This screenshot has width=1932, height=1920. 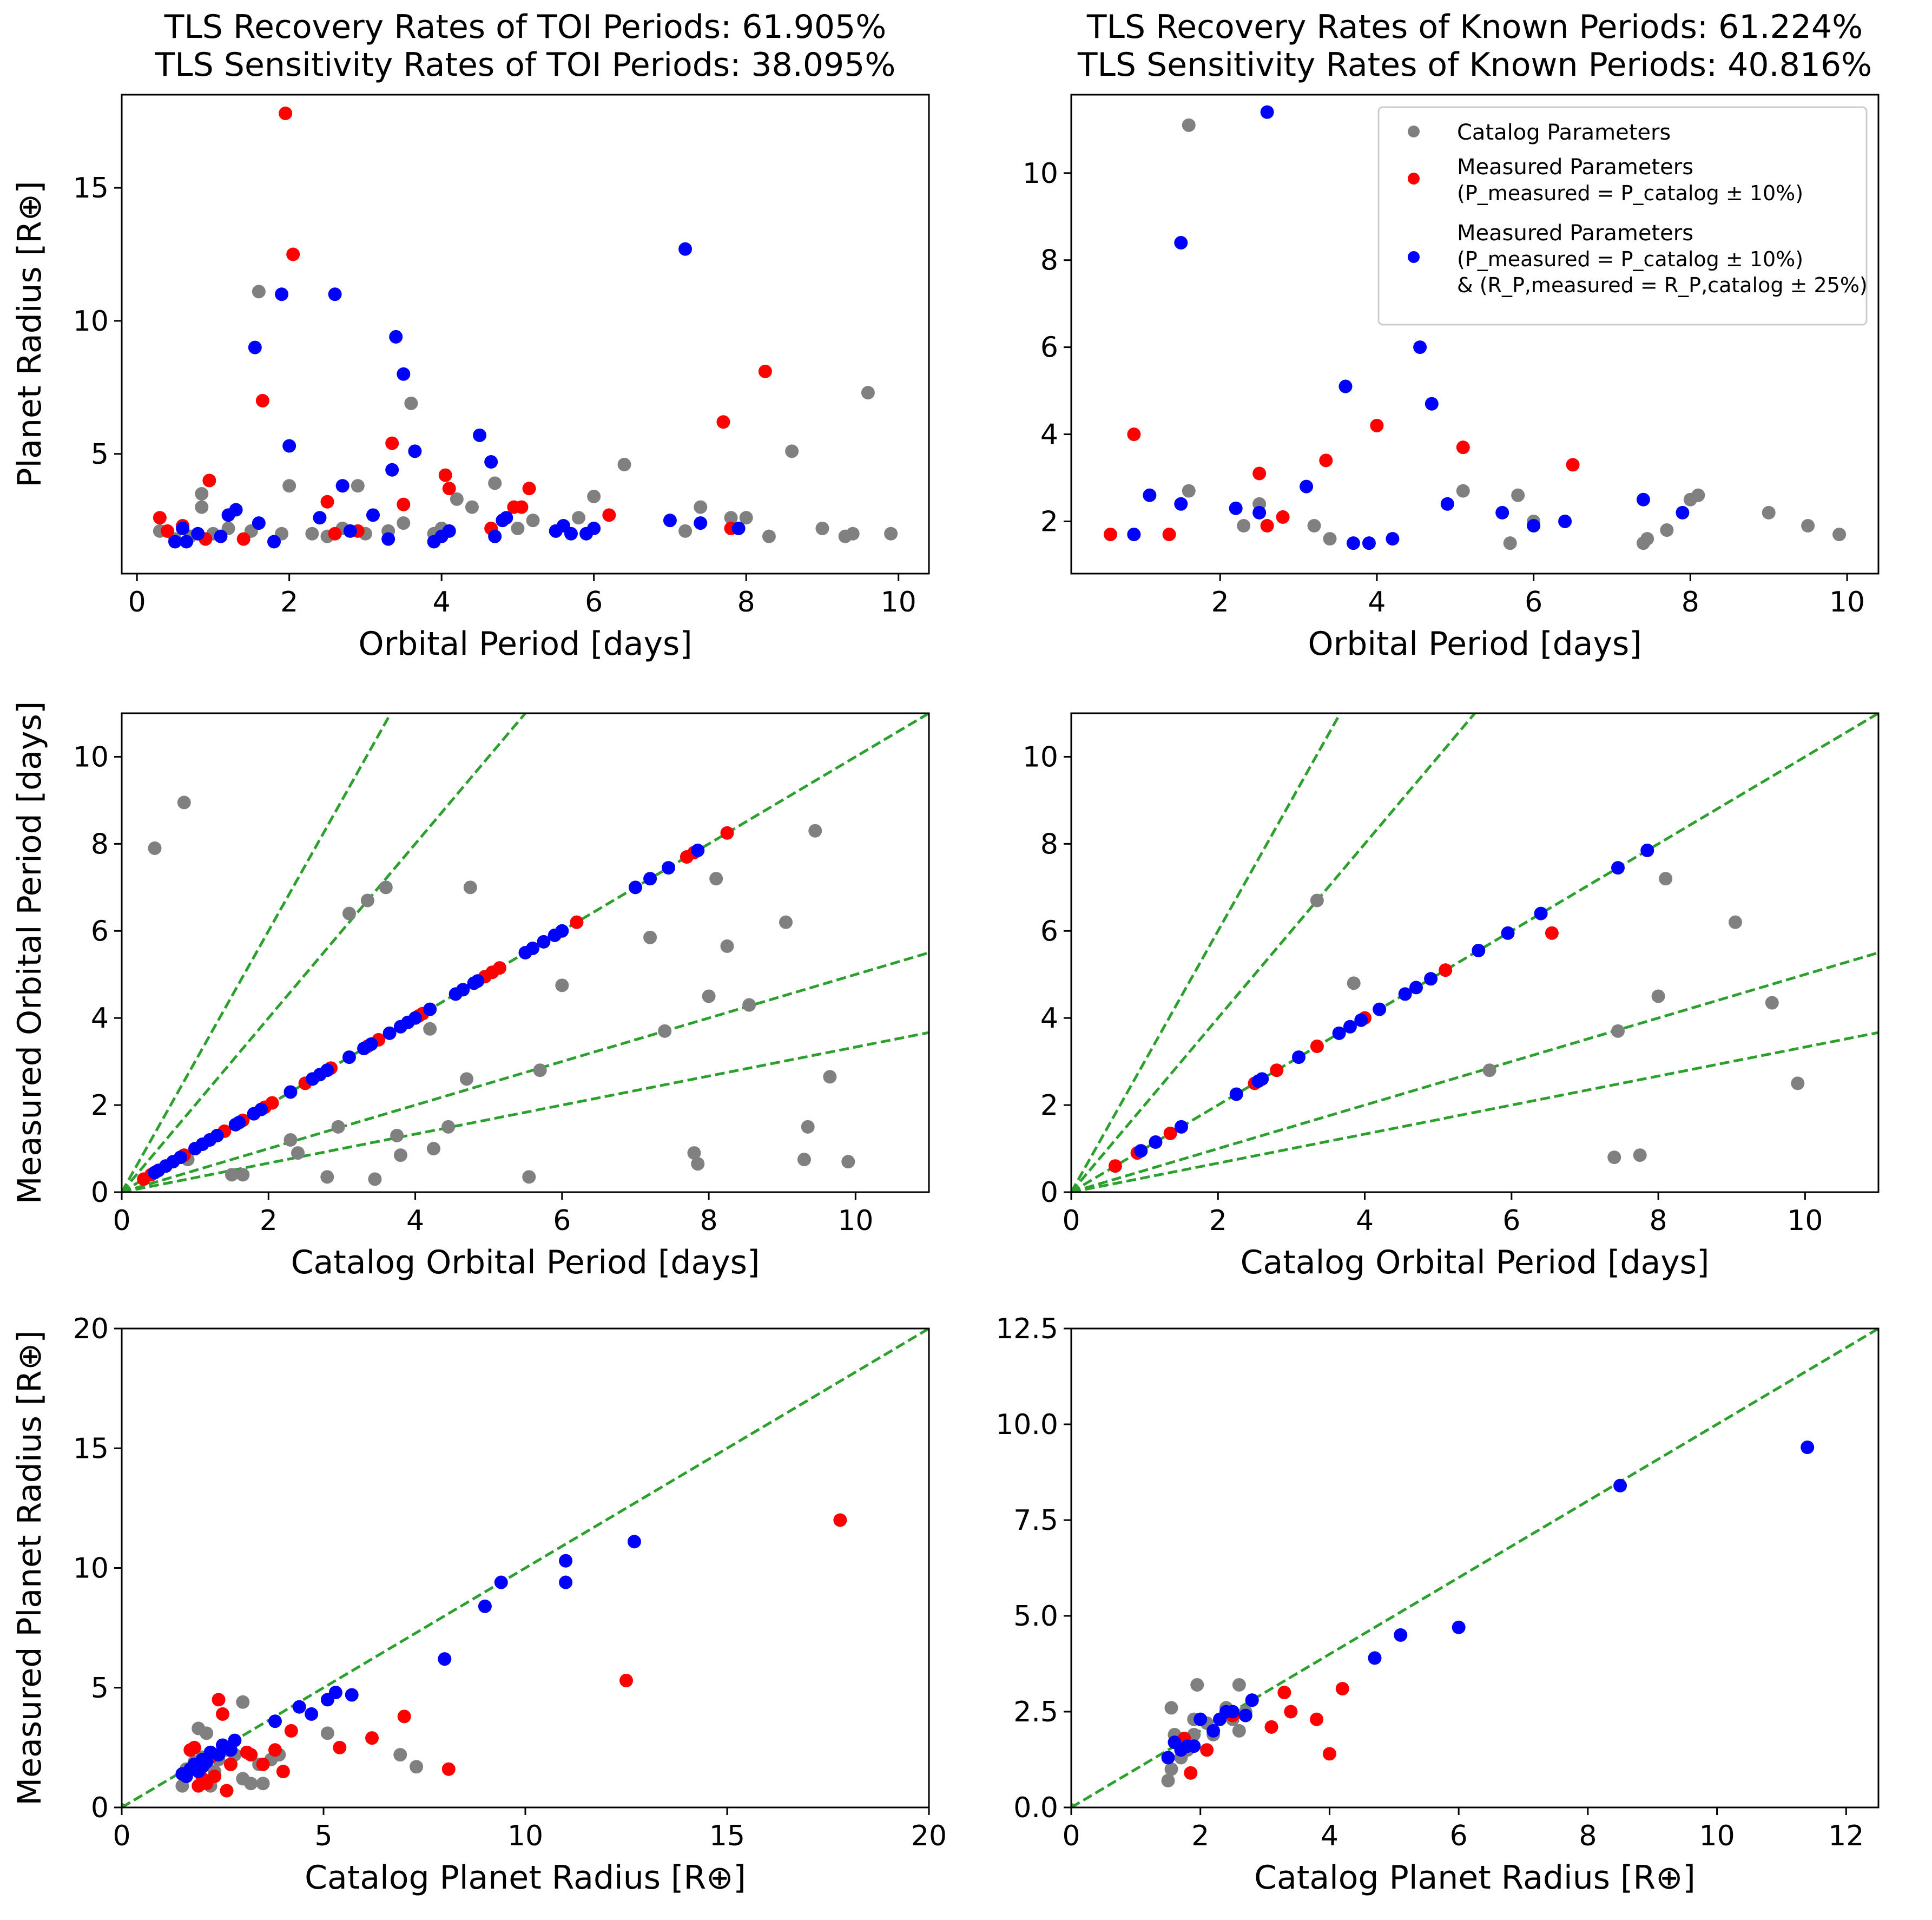 I want to click on y-tick-label: 0, so click(x=100, y=1192).